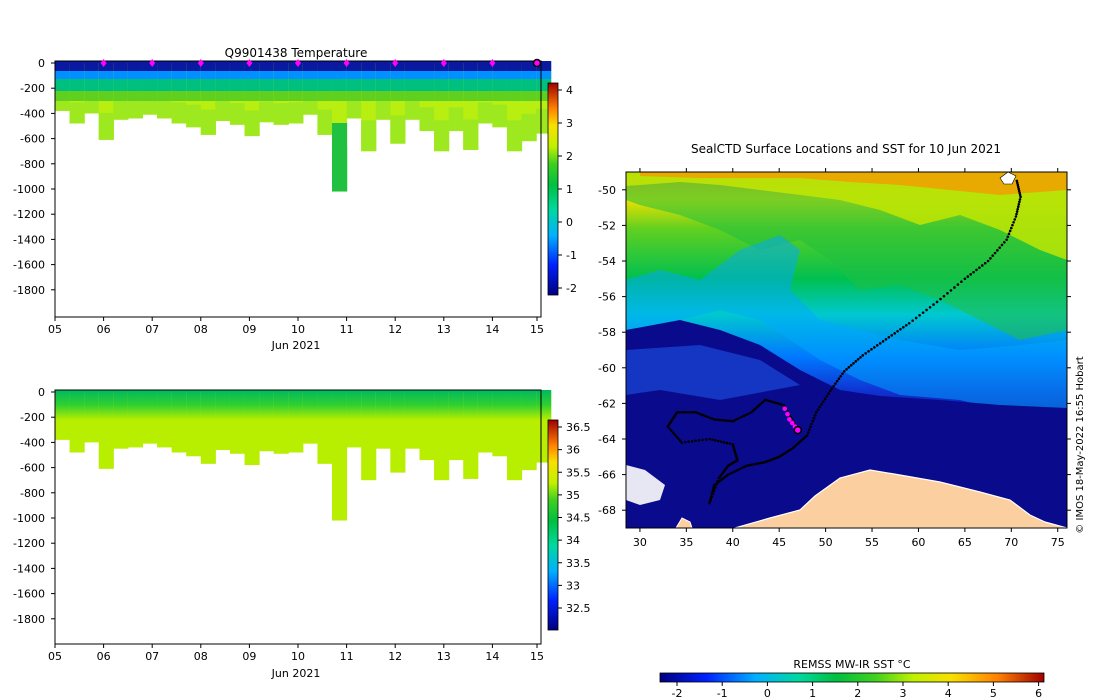 Image resolution: width=1100 pixels, height=700 pixels. What do you see at coordinates (607, 403) in the screenshot?
I see `map-lat-label: -62` at bounding box center [607, 403].